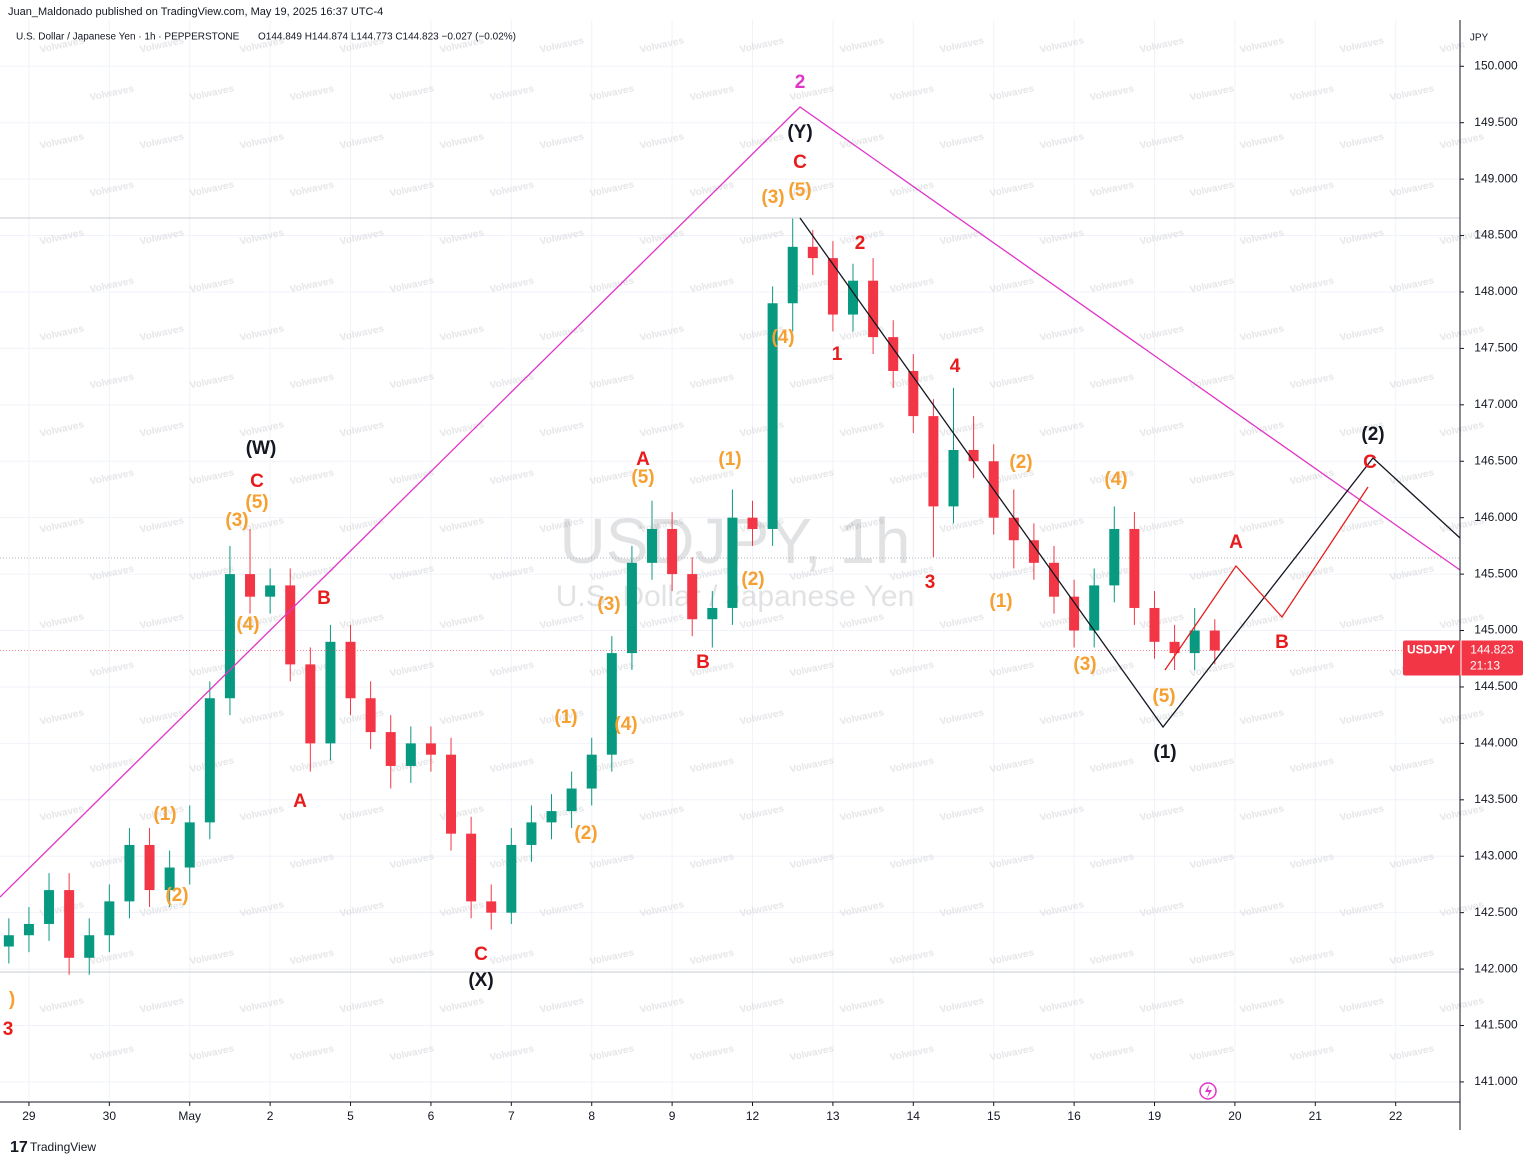 Image resolution: width=1536 pixels, height=1164 pixels. What do you see at coordinates (63, 1147) in the screenshot?
I see `footer: TradingView` at bounding box center [63, 1147].